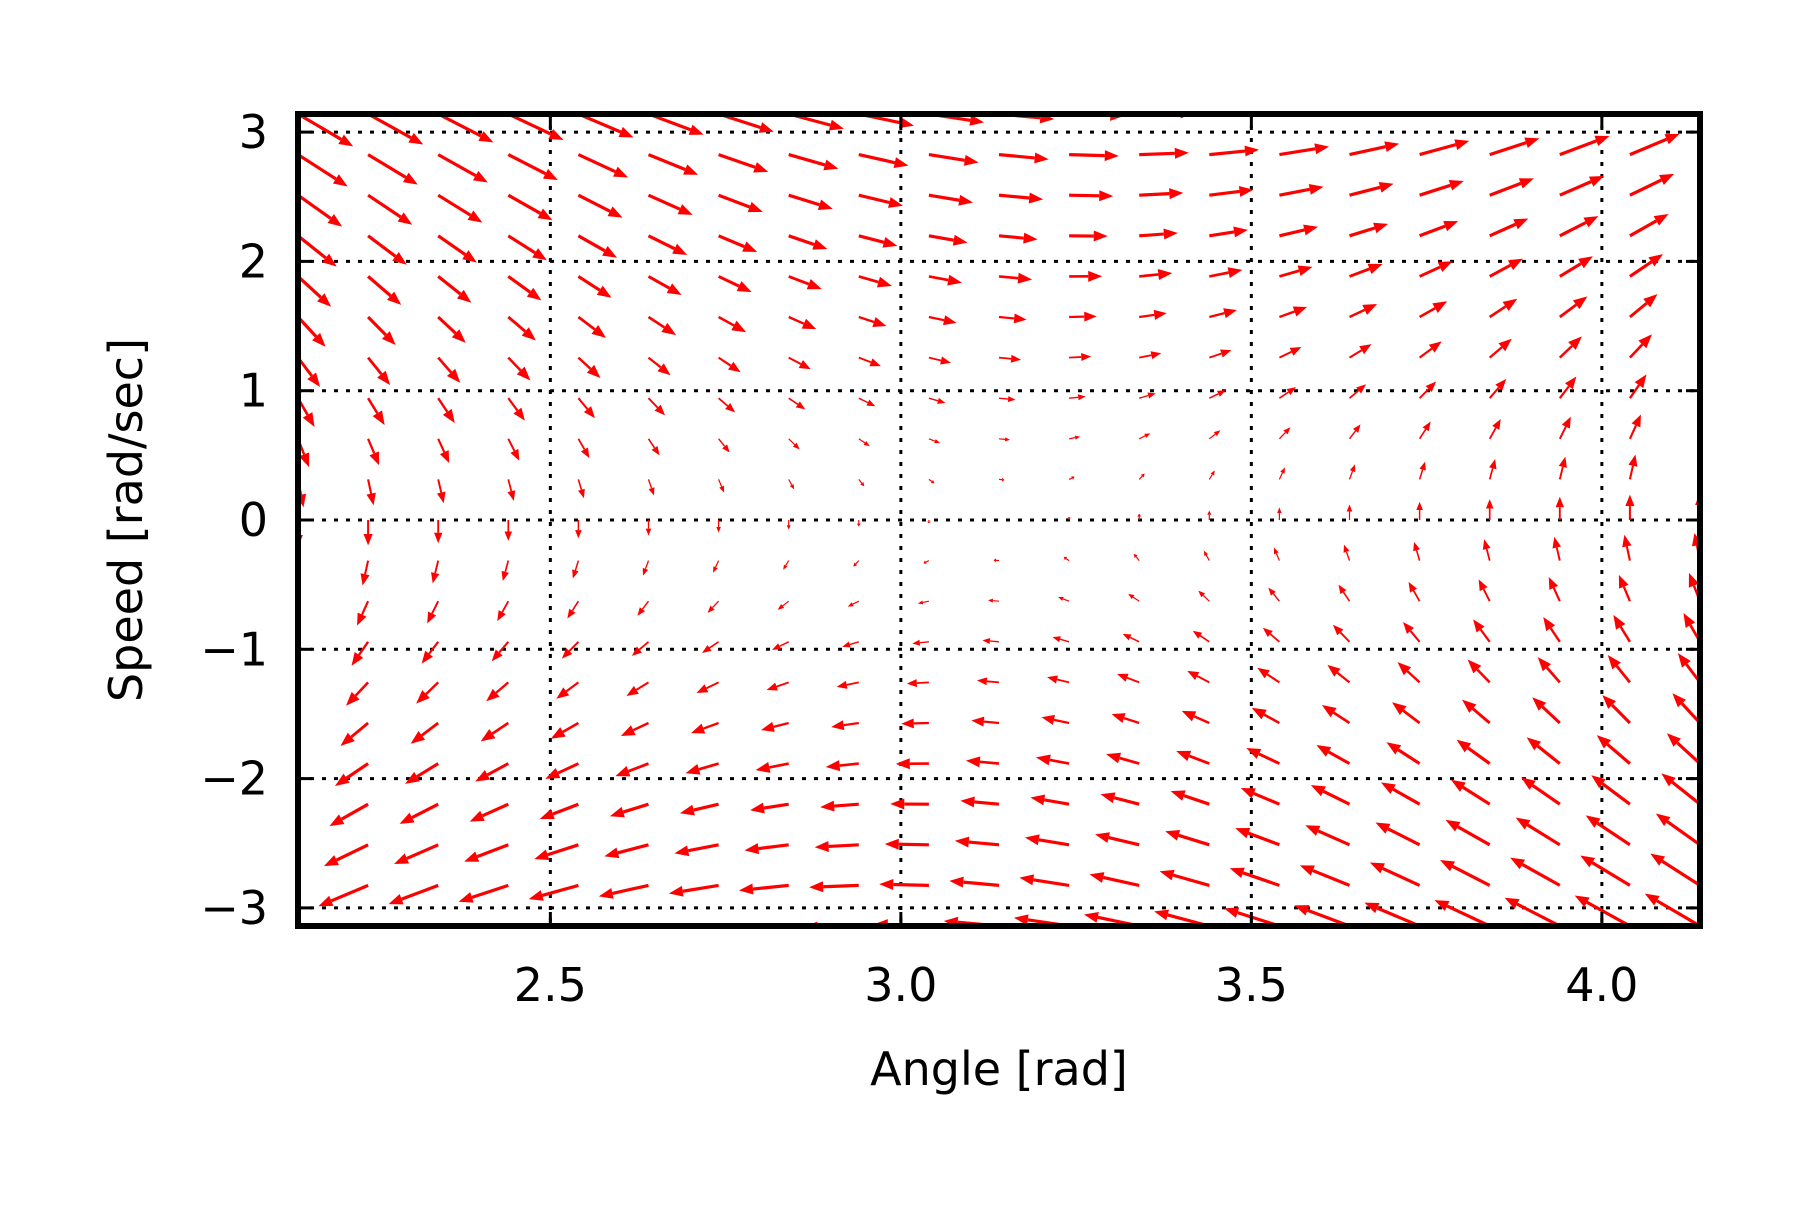 This screenshot has width=1800, height=1205. I want to click on y-tick-label-6: 3, so click(253, 132).